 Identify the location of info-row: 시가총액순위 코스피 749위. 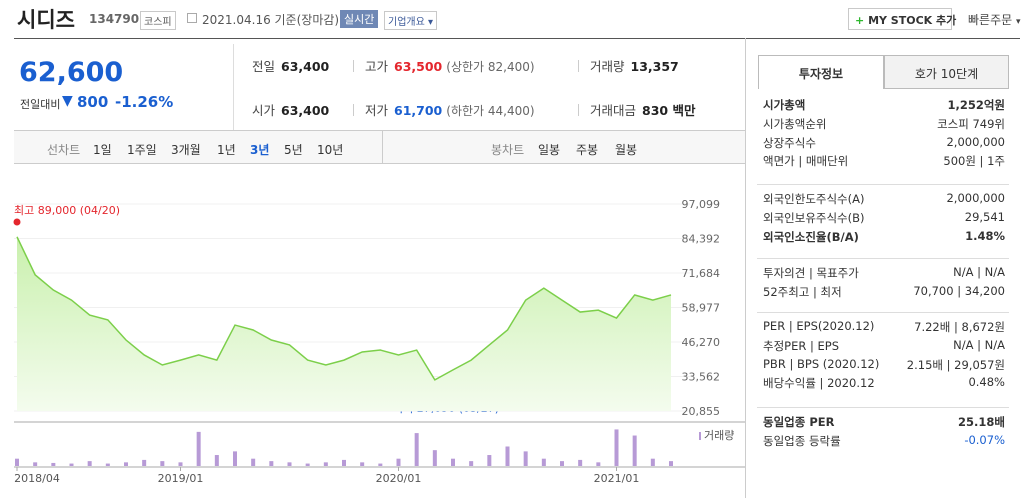
(884, 125).